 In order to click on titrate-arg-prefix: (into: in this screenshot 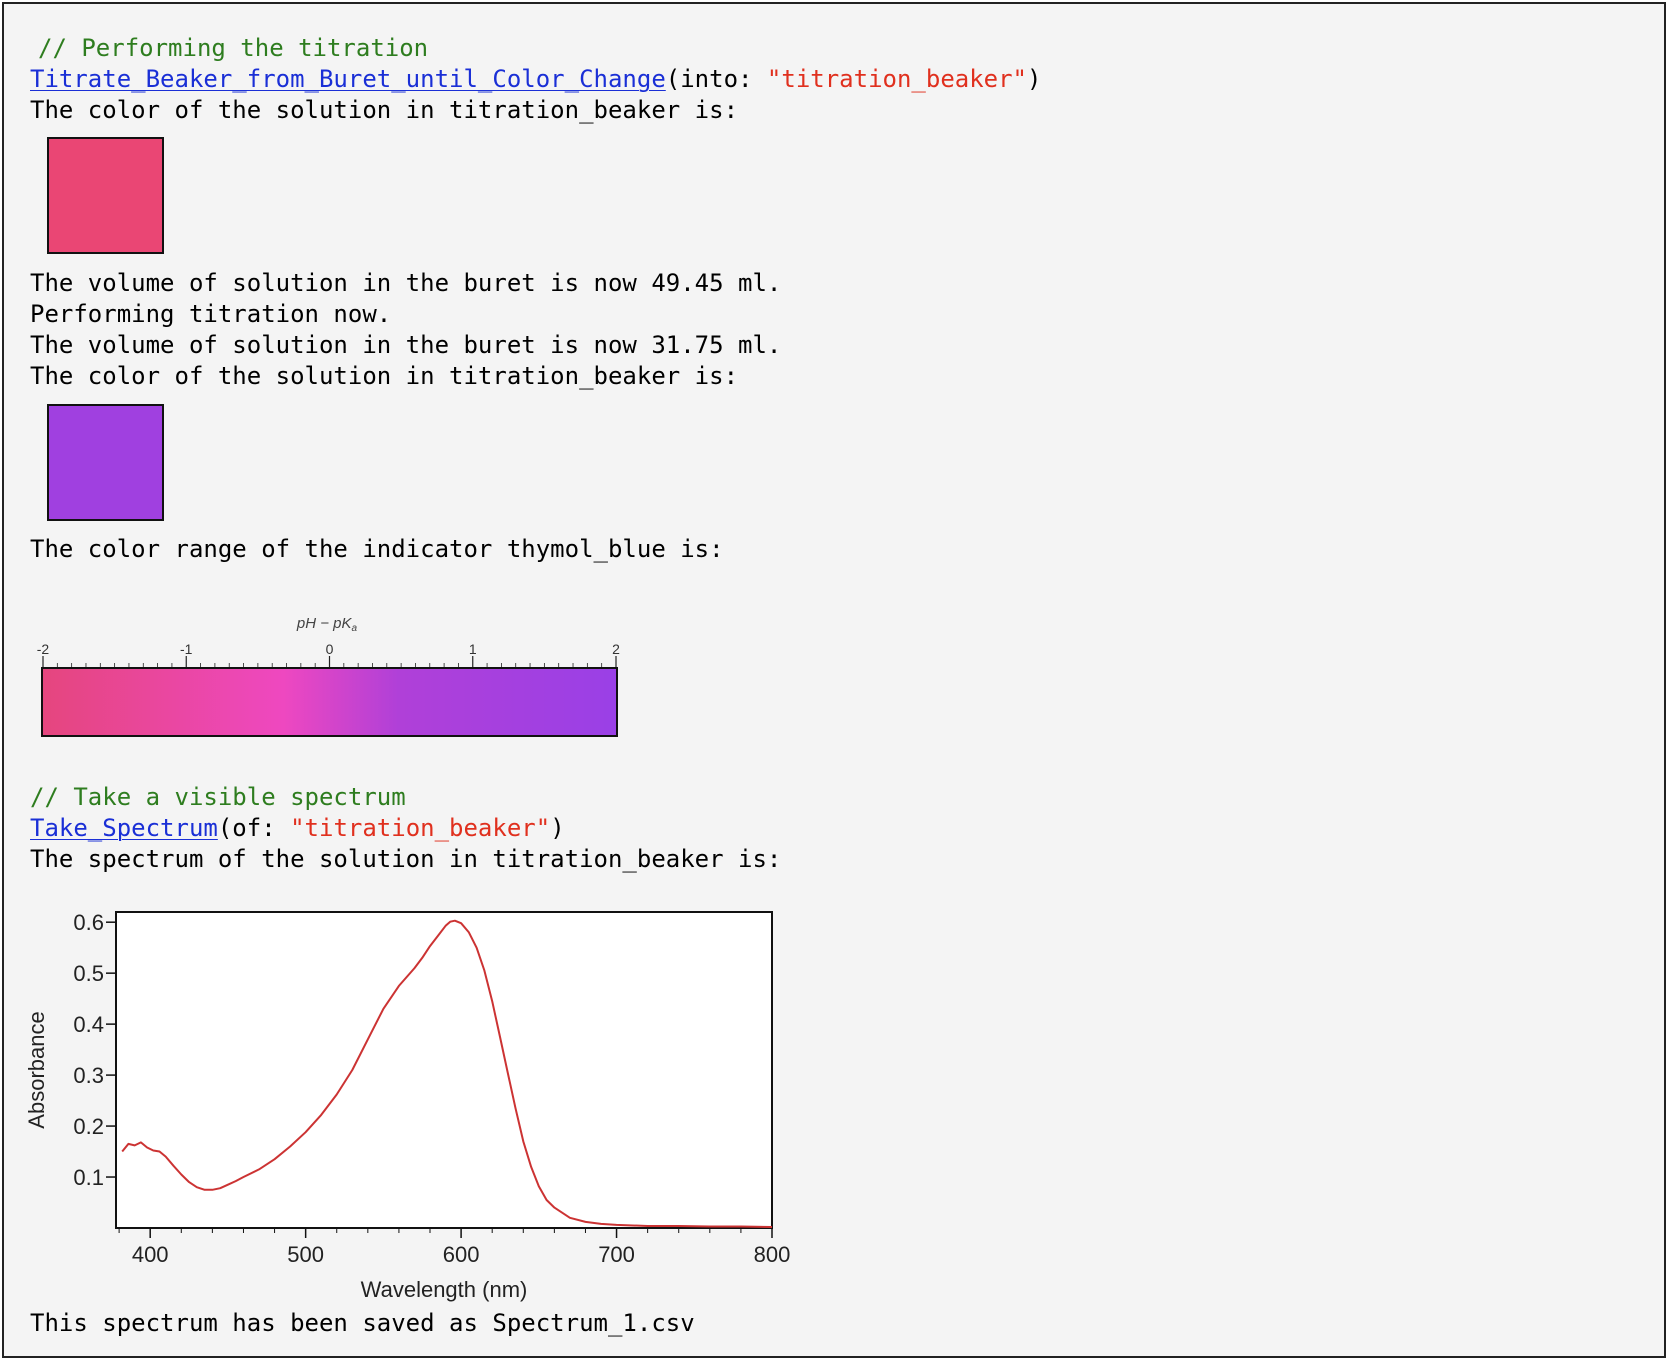, I will do `click(716, 79)`.